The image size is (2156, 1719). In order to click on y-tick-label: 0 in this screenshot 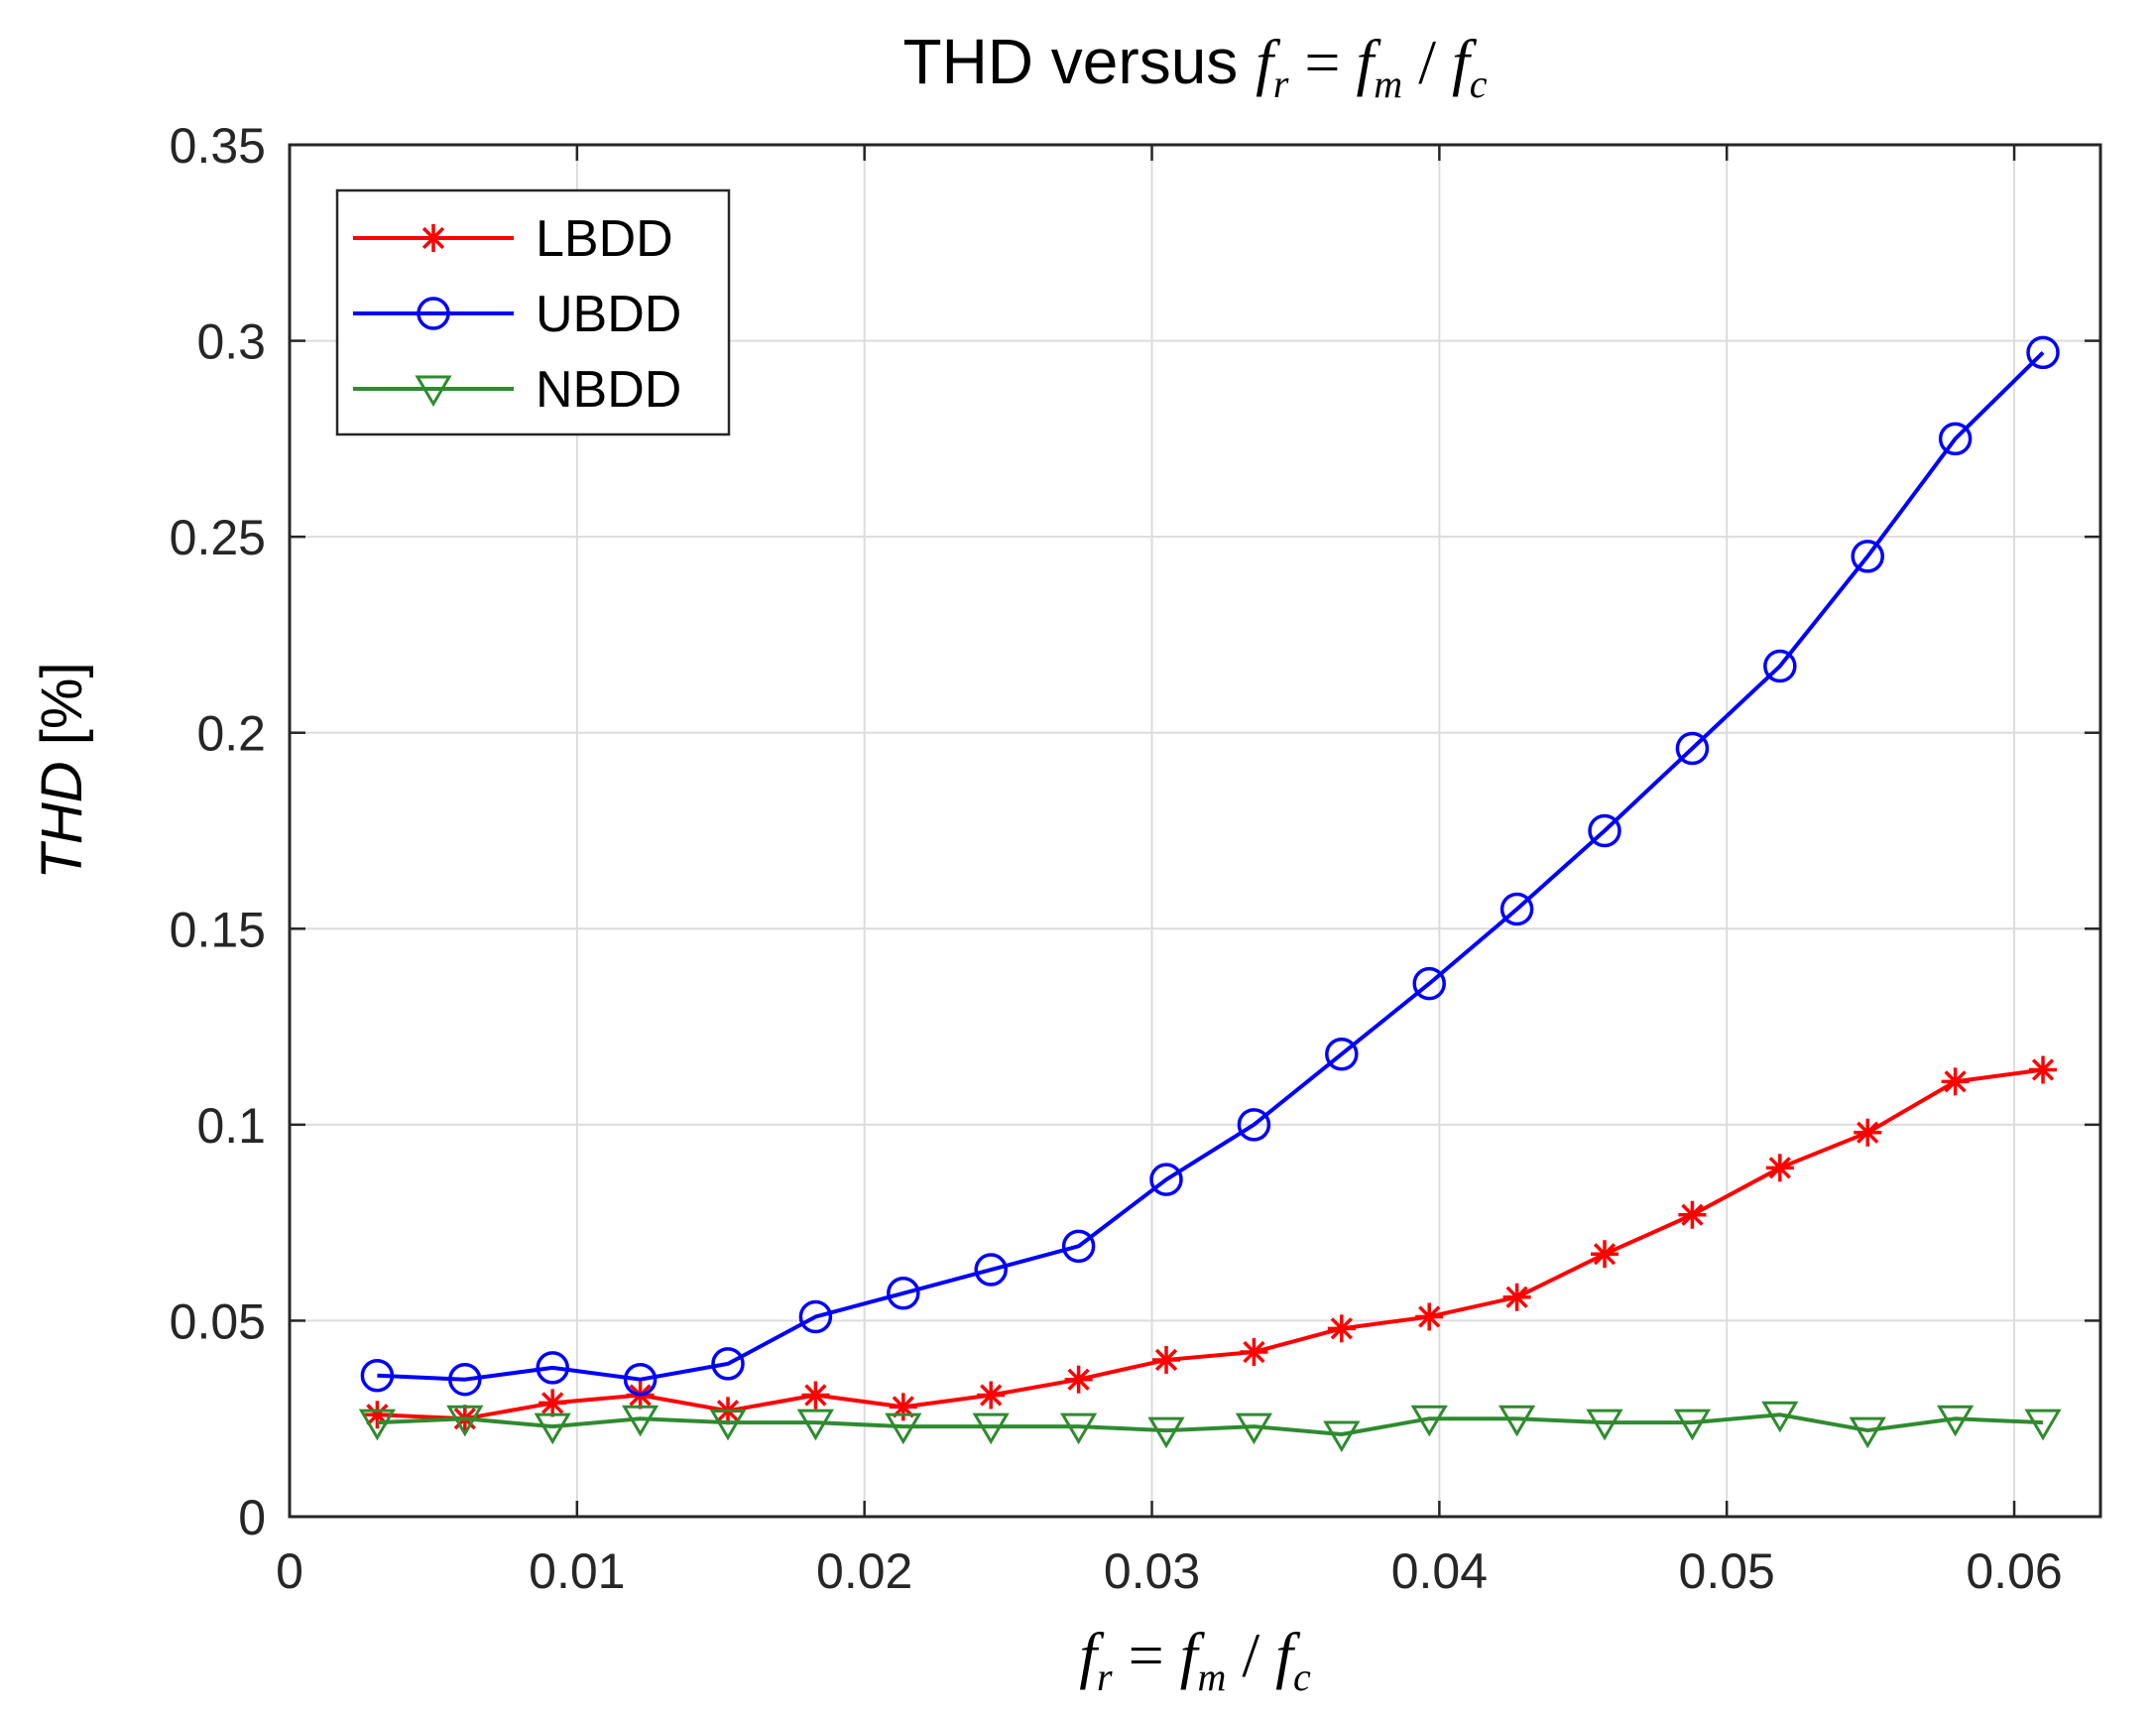, I will do `click(252, 1517)`.